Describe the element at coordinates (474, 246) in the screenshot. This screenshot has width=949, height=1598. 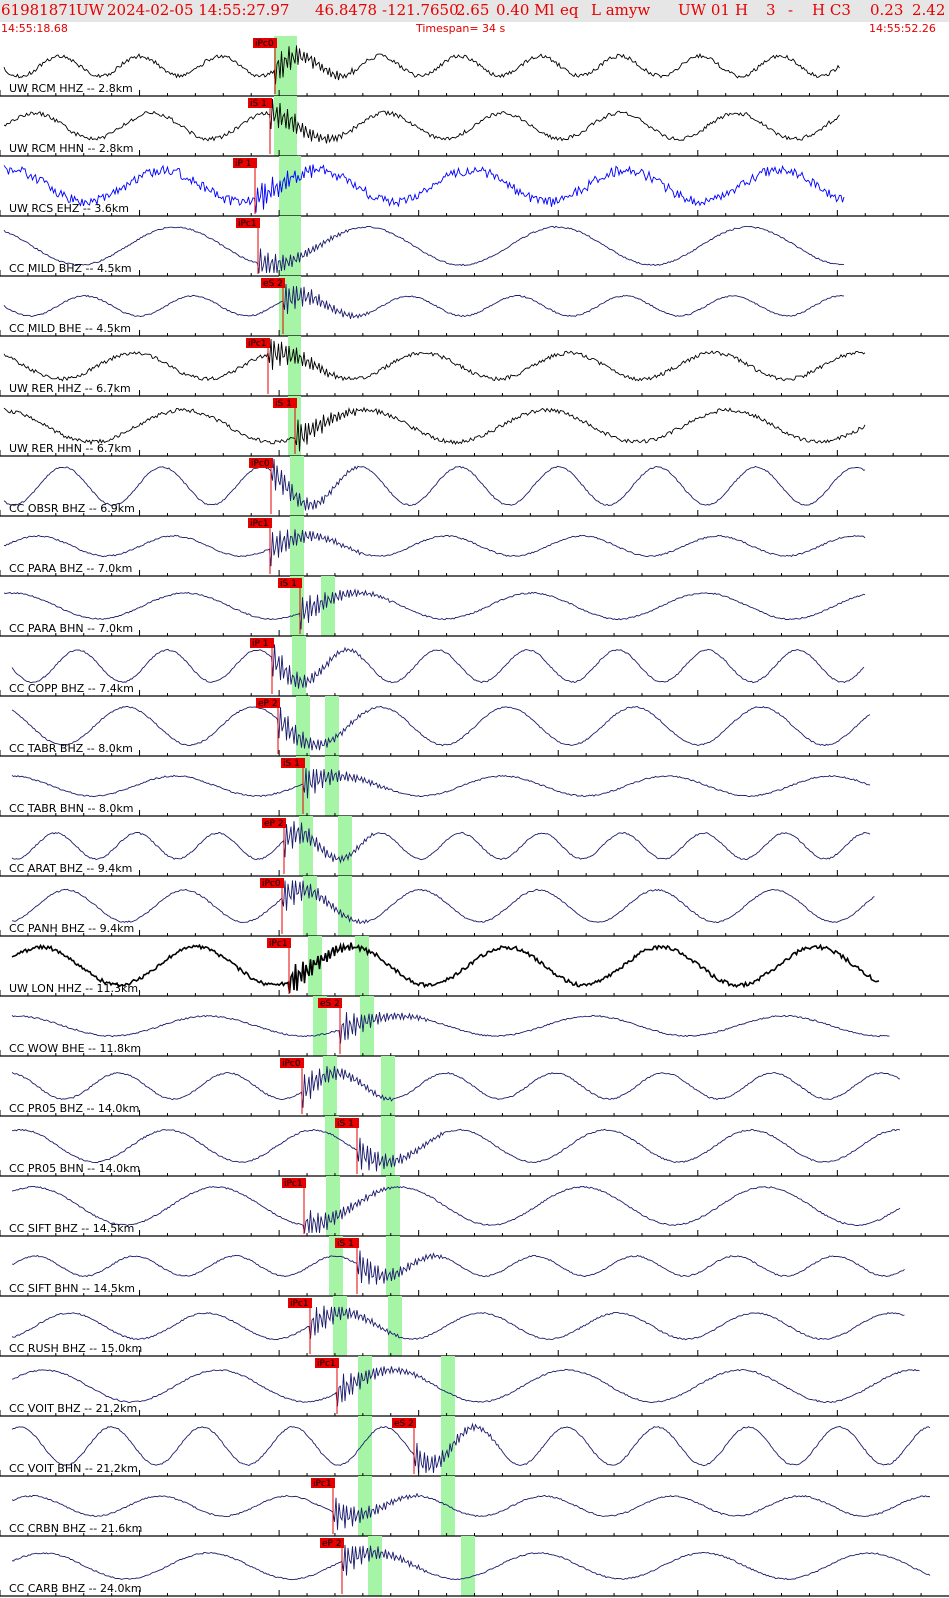
I see `channel-row: iPc1 CC MILD BHZ -- 4.5km` at that location.